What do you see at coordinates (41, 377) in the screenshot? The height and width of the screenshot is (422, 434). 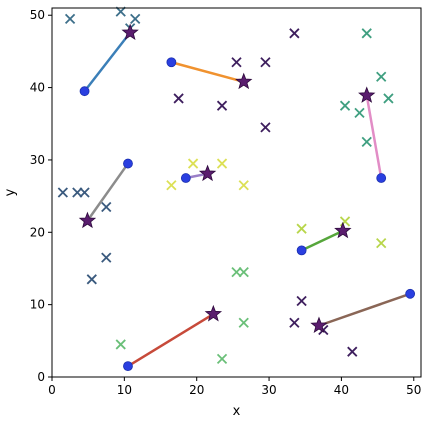 I see `y-tick-label: 0` at bounding box center [41, 377].